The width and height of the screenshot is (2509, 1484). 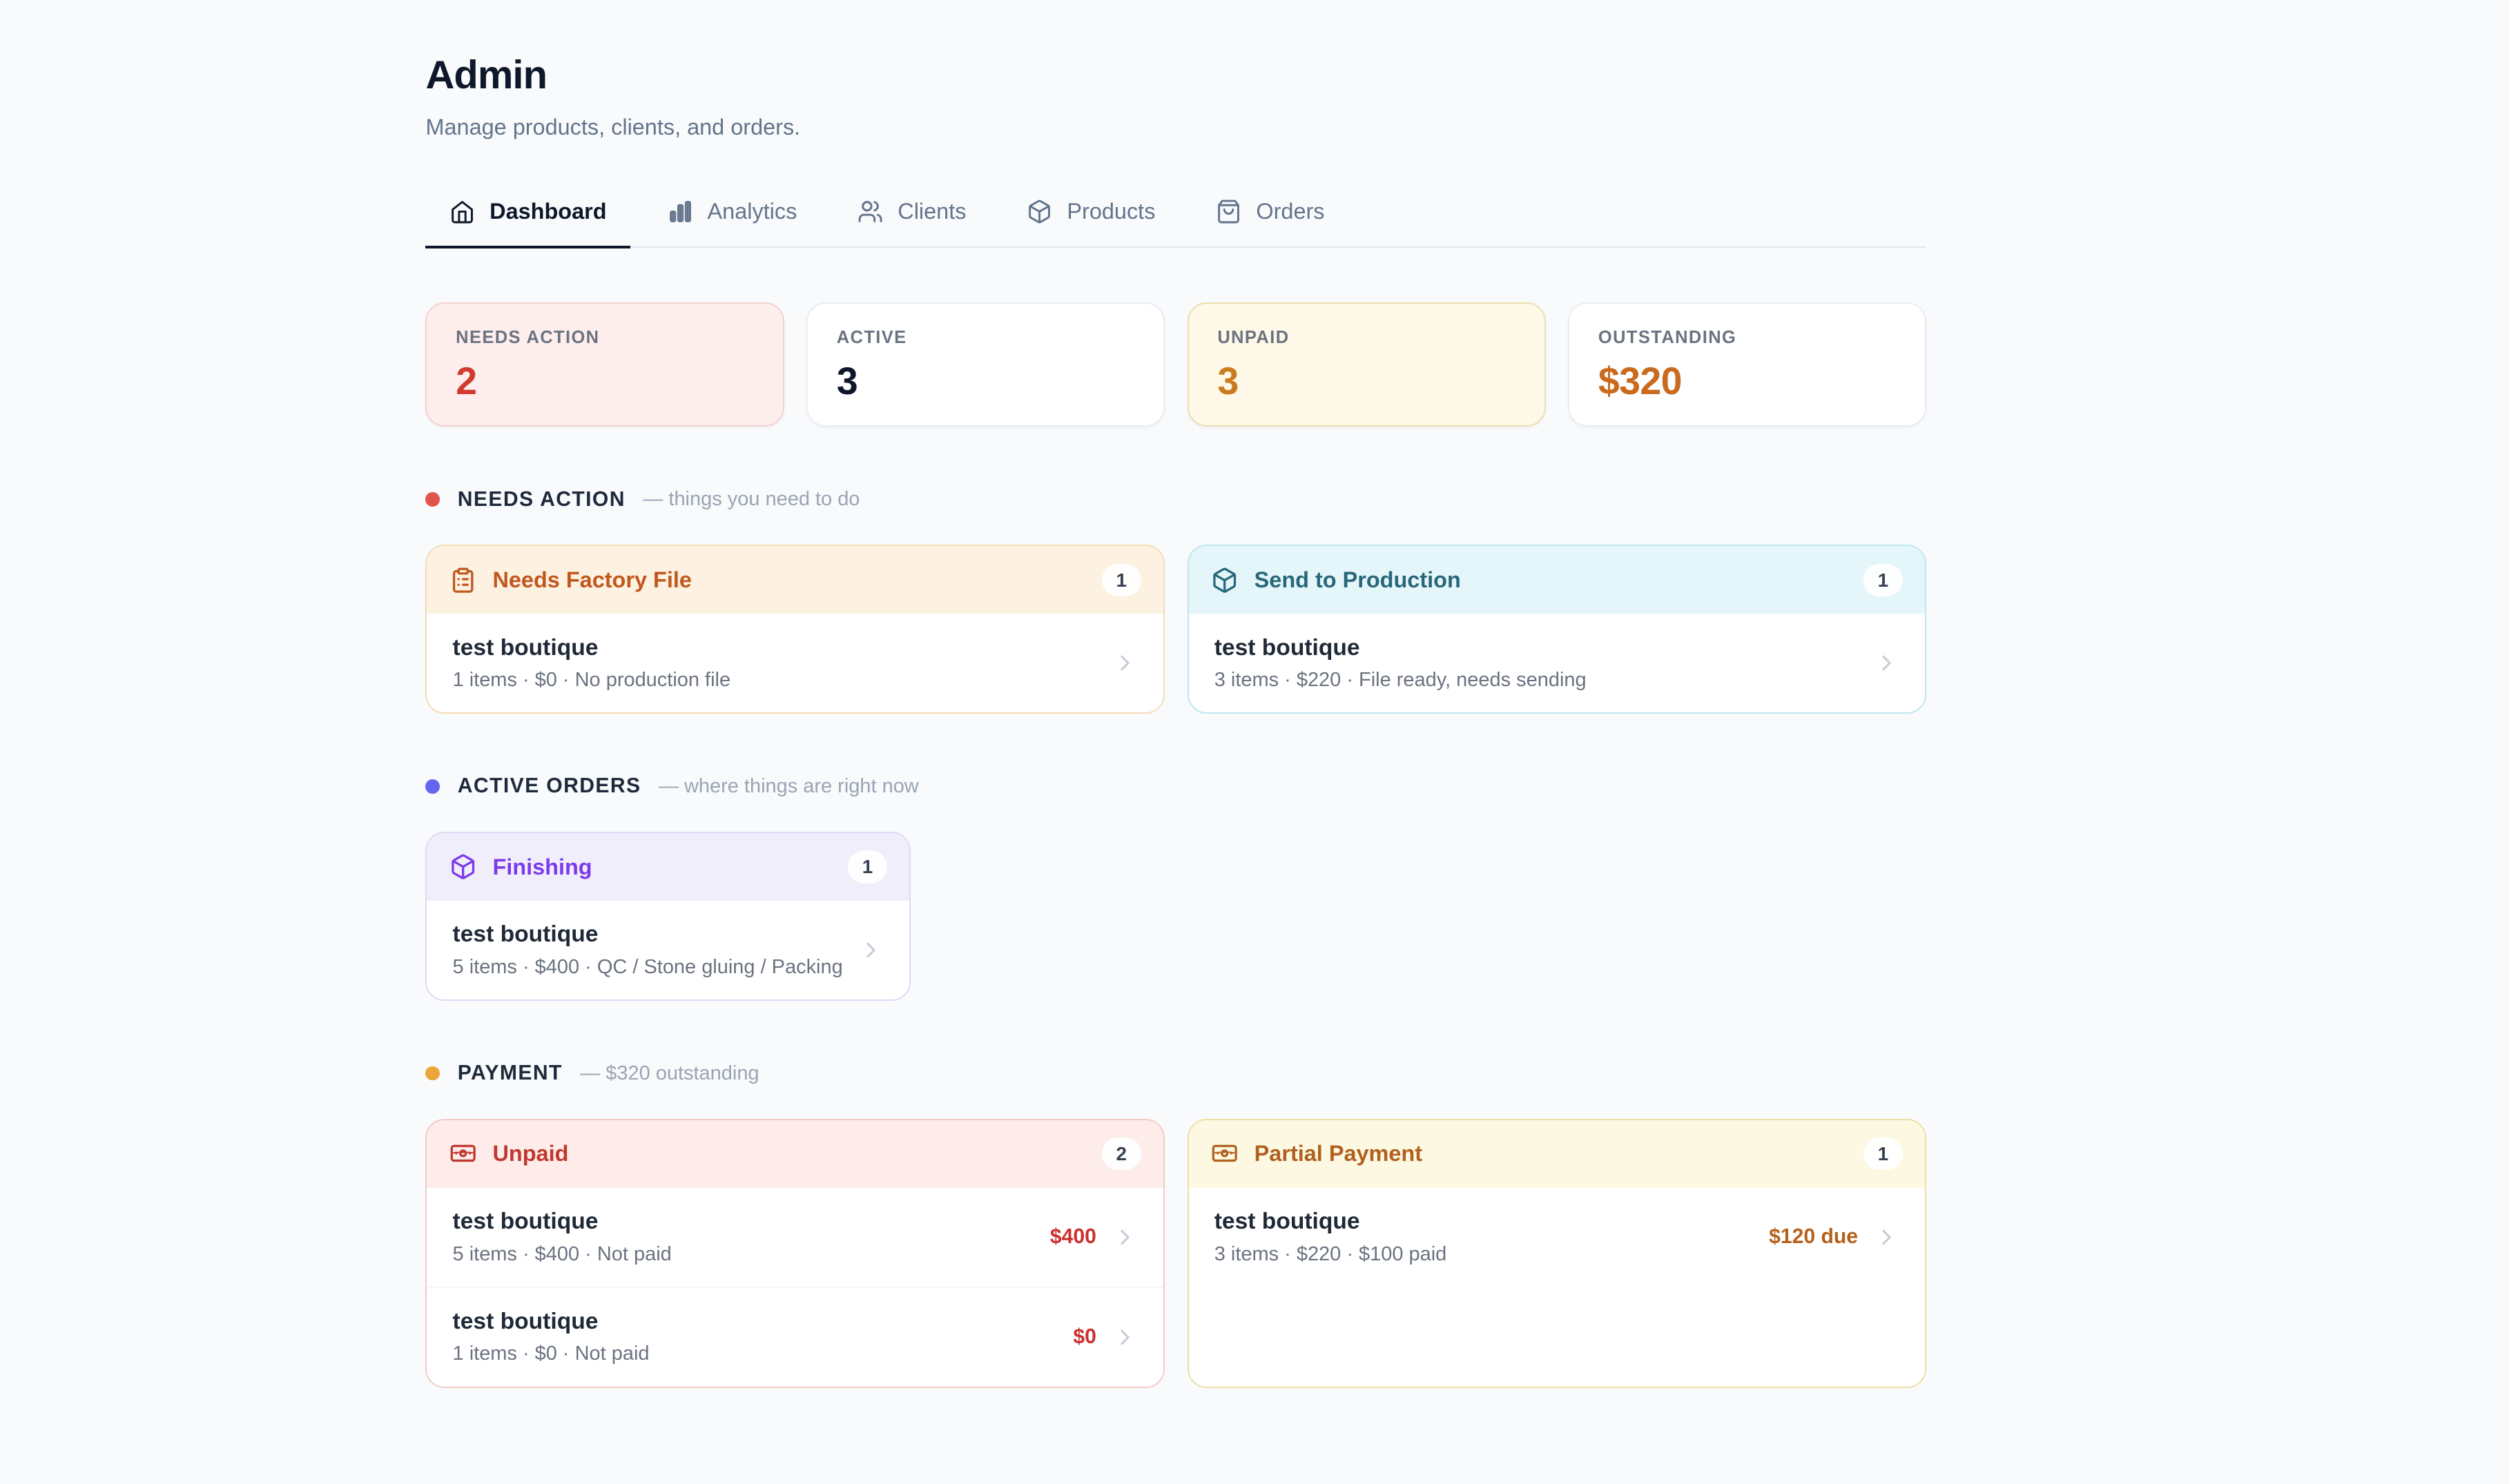 What do you see at coordinates (668, 866) in the screenshot?
I see `card-header: Finishing 1` at bounding box center [668, 866].